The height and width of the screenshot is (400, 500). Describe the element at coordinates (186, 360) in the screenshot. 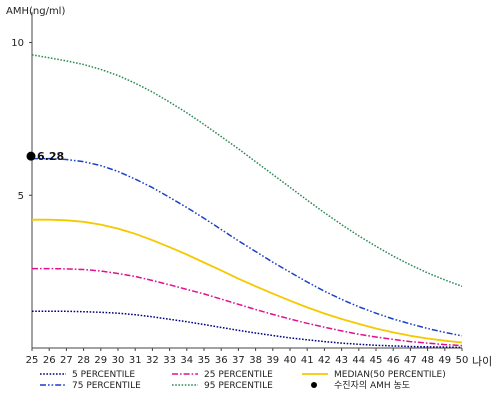

I see `x-tick-label: 34` at that location.